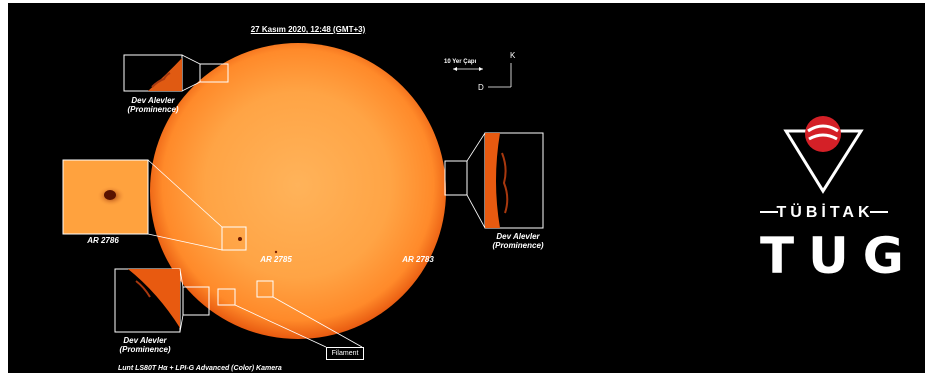 The width and height of the screenshot is (933, 376). Describe the element at coordinates (518, 245) in the screenshot. I see `label-prominence-right-line2: (Prominence)` at that location.